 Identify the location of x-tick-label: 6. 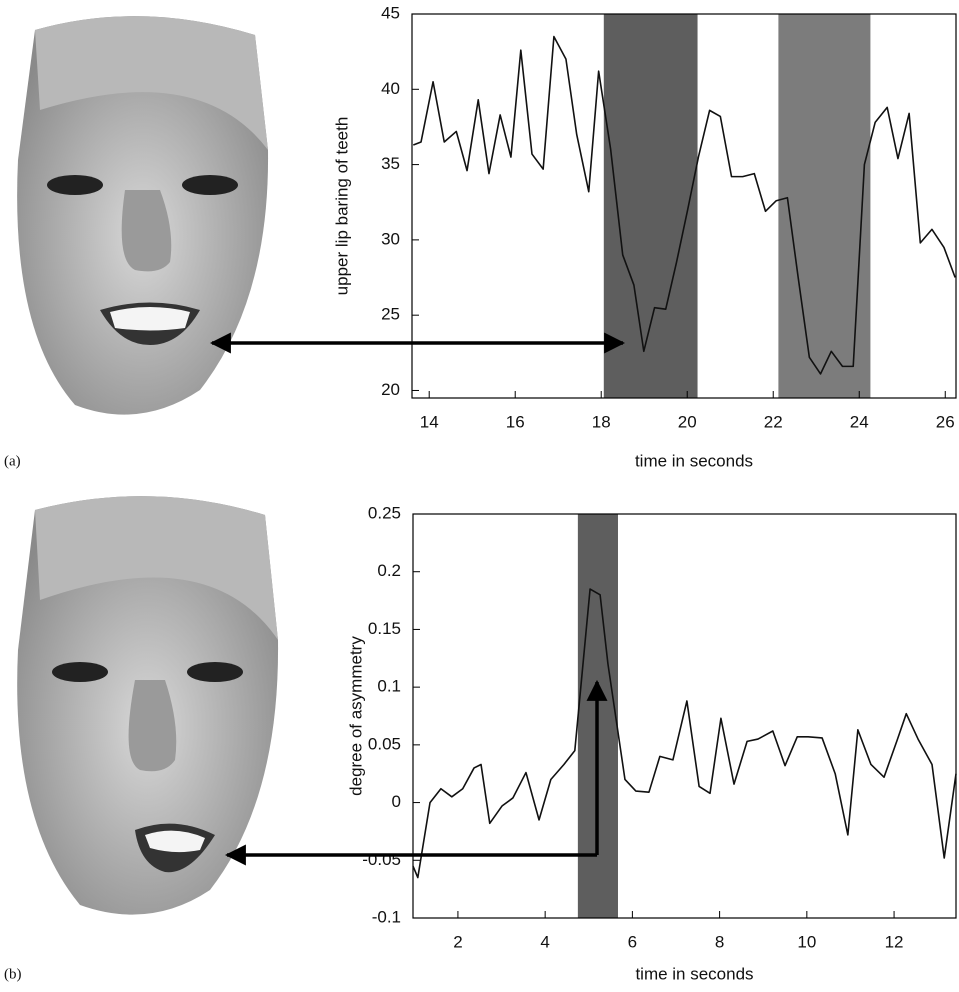
(632, 941).